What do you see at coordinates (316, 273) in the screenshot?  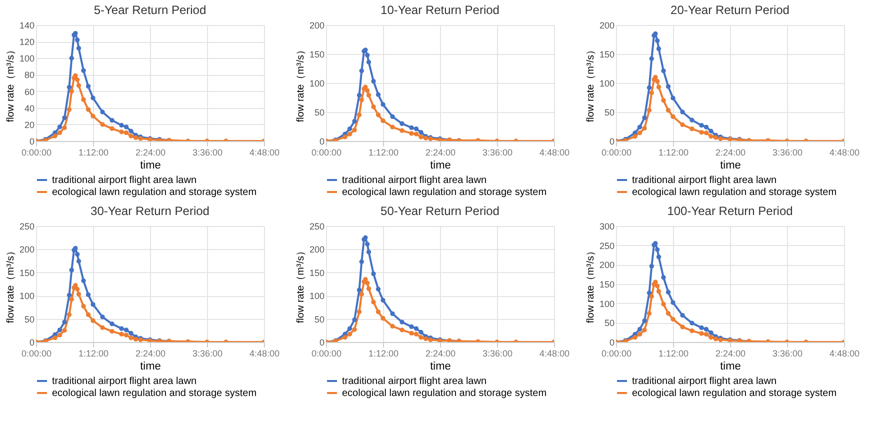 I see `y-tick-label: 150` at bounding box center [316, 273].